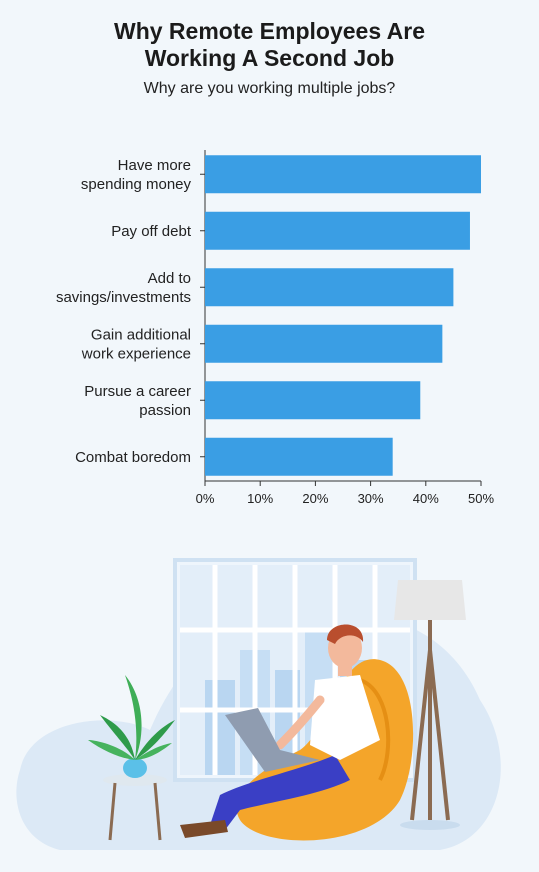 The width and height of the screenshot is (539, 872). Describe the element at coordinates (269, 58) in the screenshot. I see `title-line-2: Working A Second Job` at that location.